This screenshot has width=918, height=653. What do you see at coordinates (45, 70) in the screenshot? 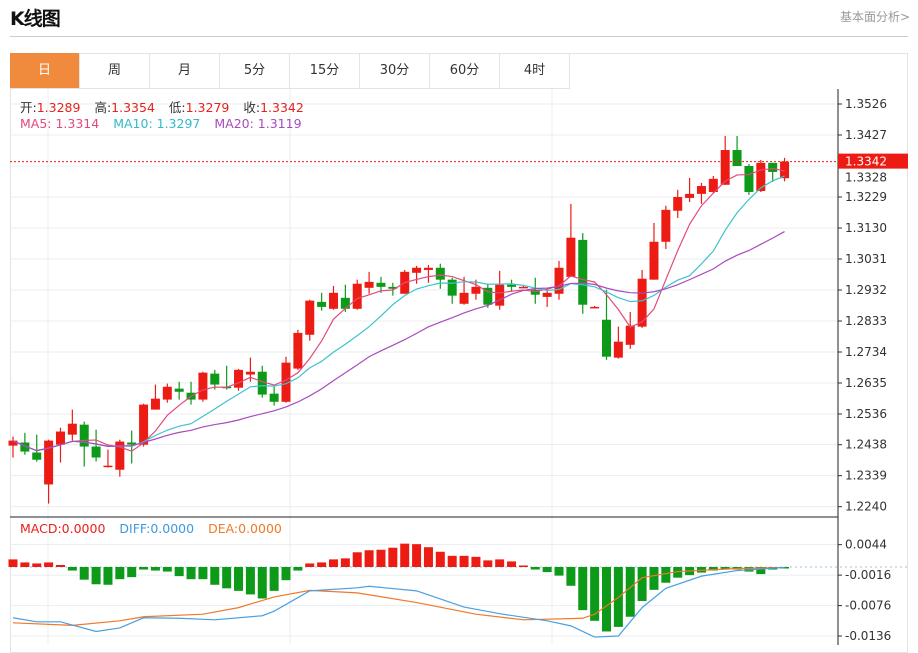
I see `tab-day: 日` at bounding box center [45, 70].